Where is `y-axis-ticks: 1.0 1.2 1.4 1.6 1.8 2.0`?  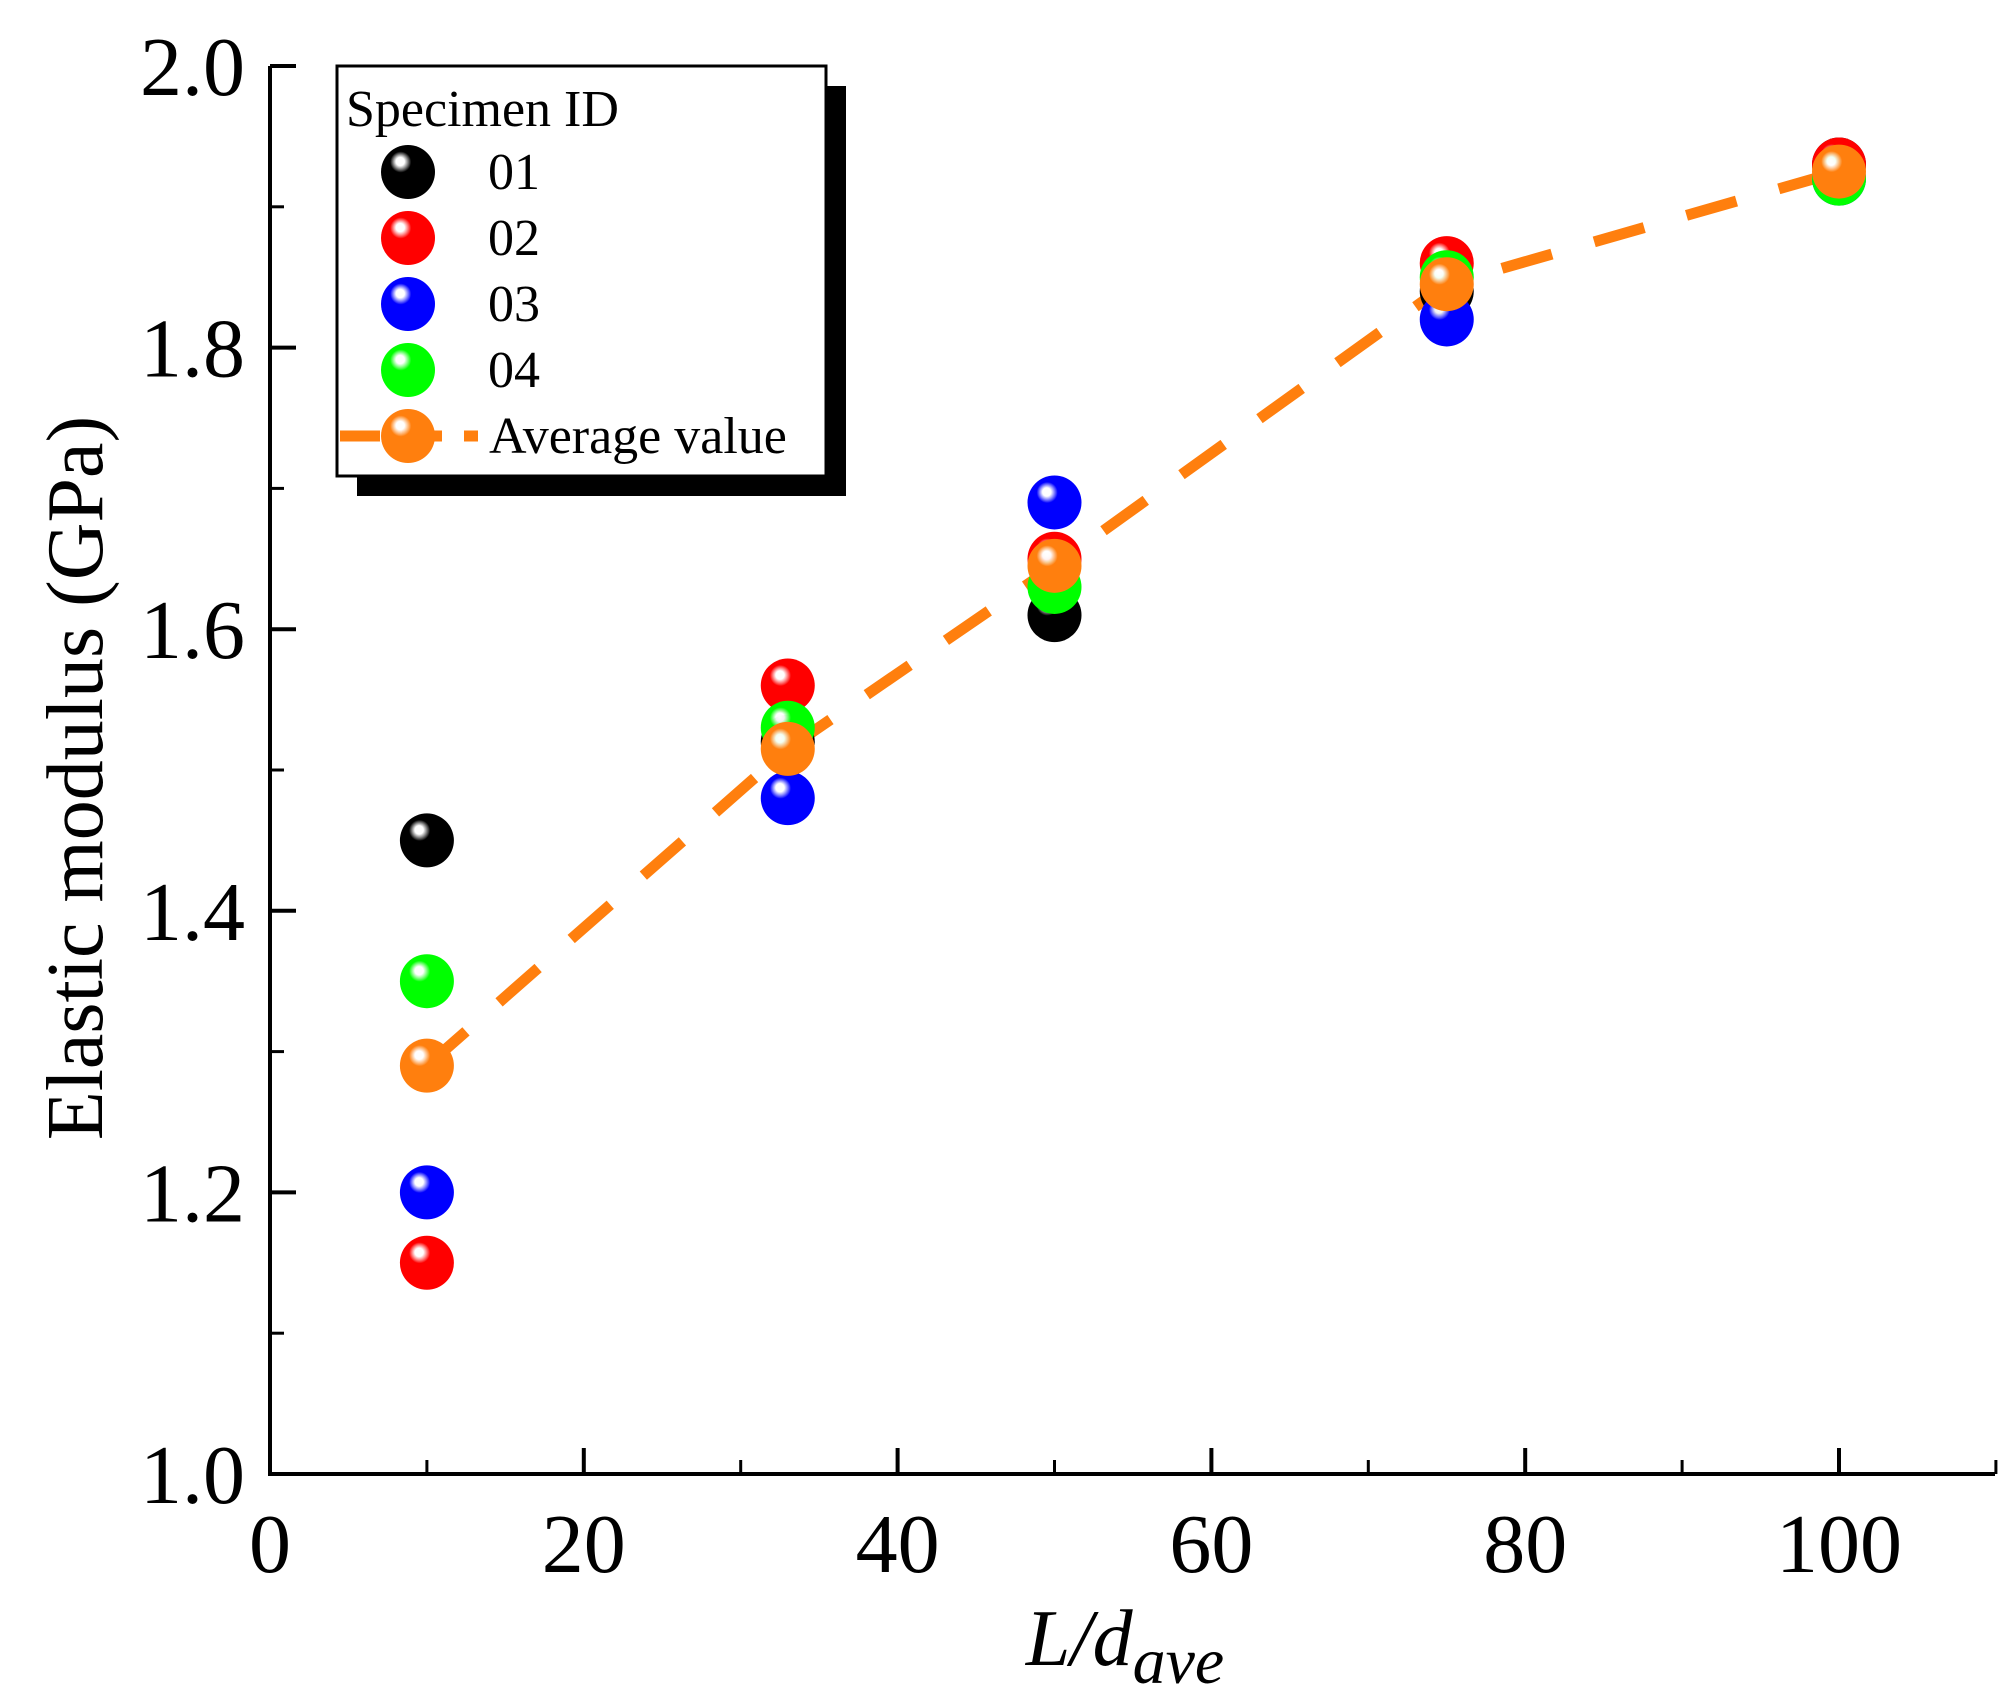
y-axis-ticks: 1.0 1.2 1.4 1.6 1.8 2.0 is located at coordinates (218, 771).